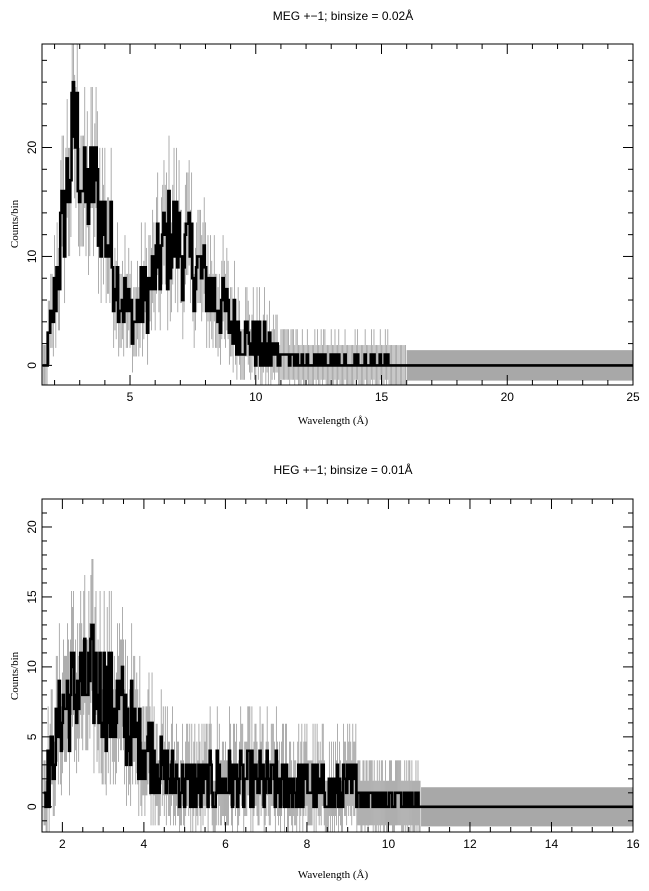 The height and width of the screenshot is (891, 649). I want to click on heg-y-tick-label: 20, so click(32, 527).